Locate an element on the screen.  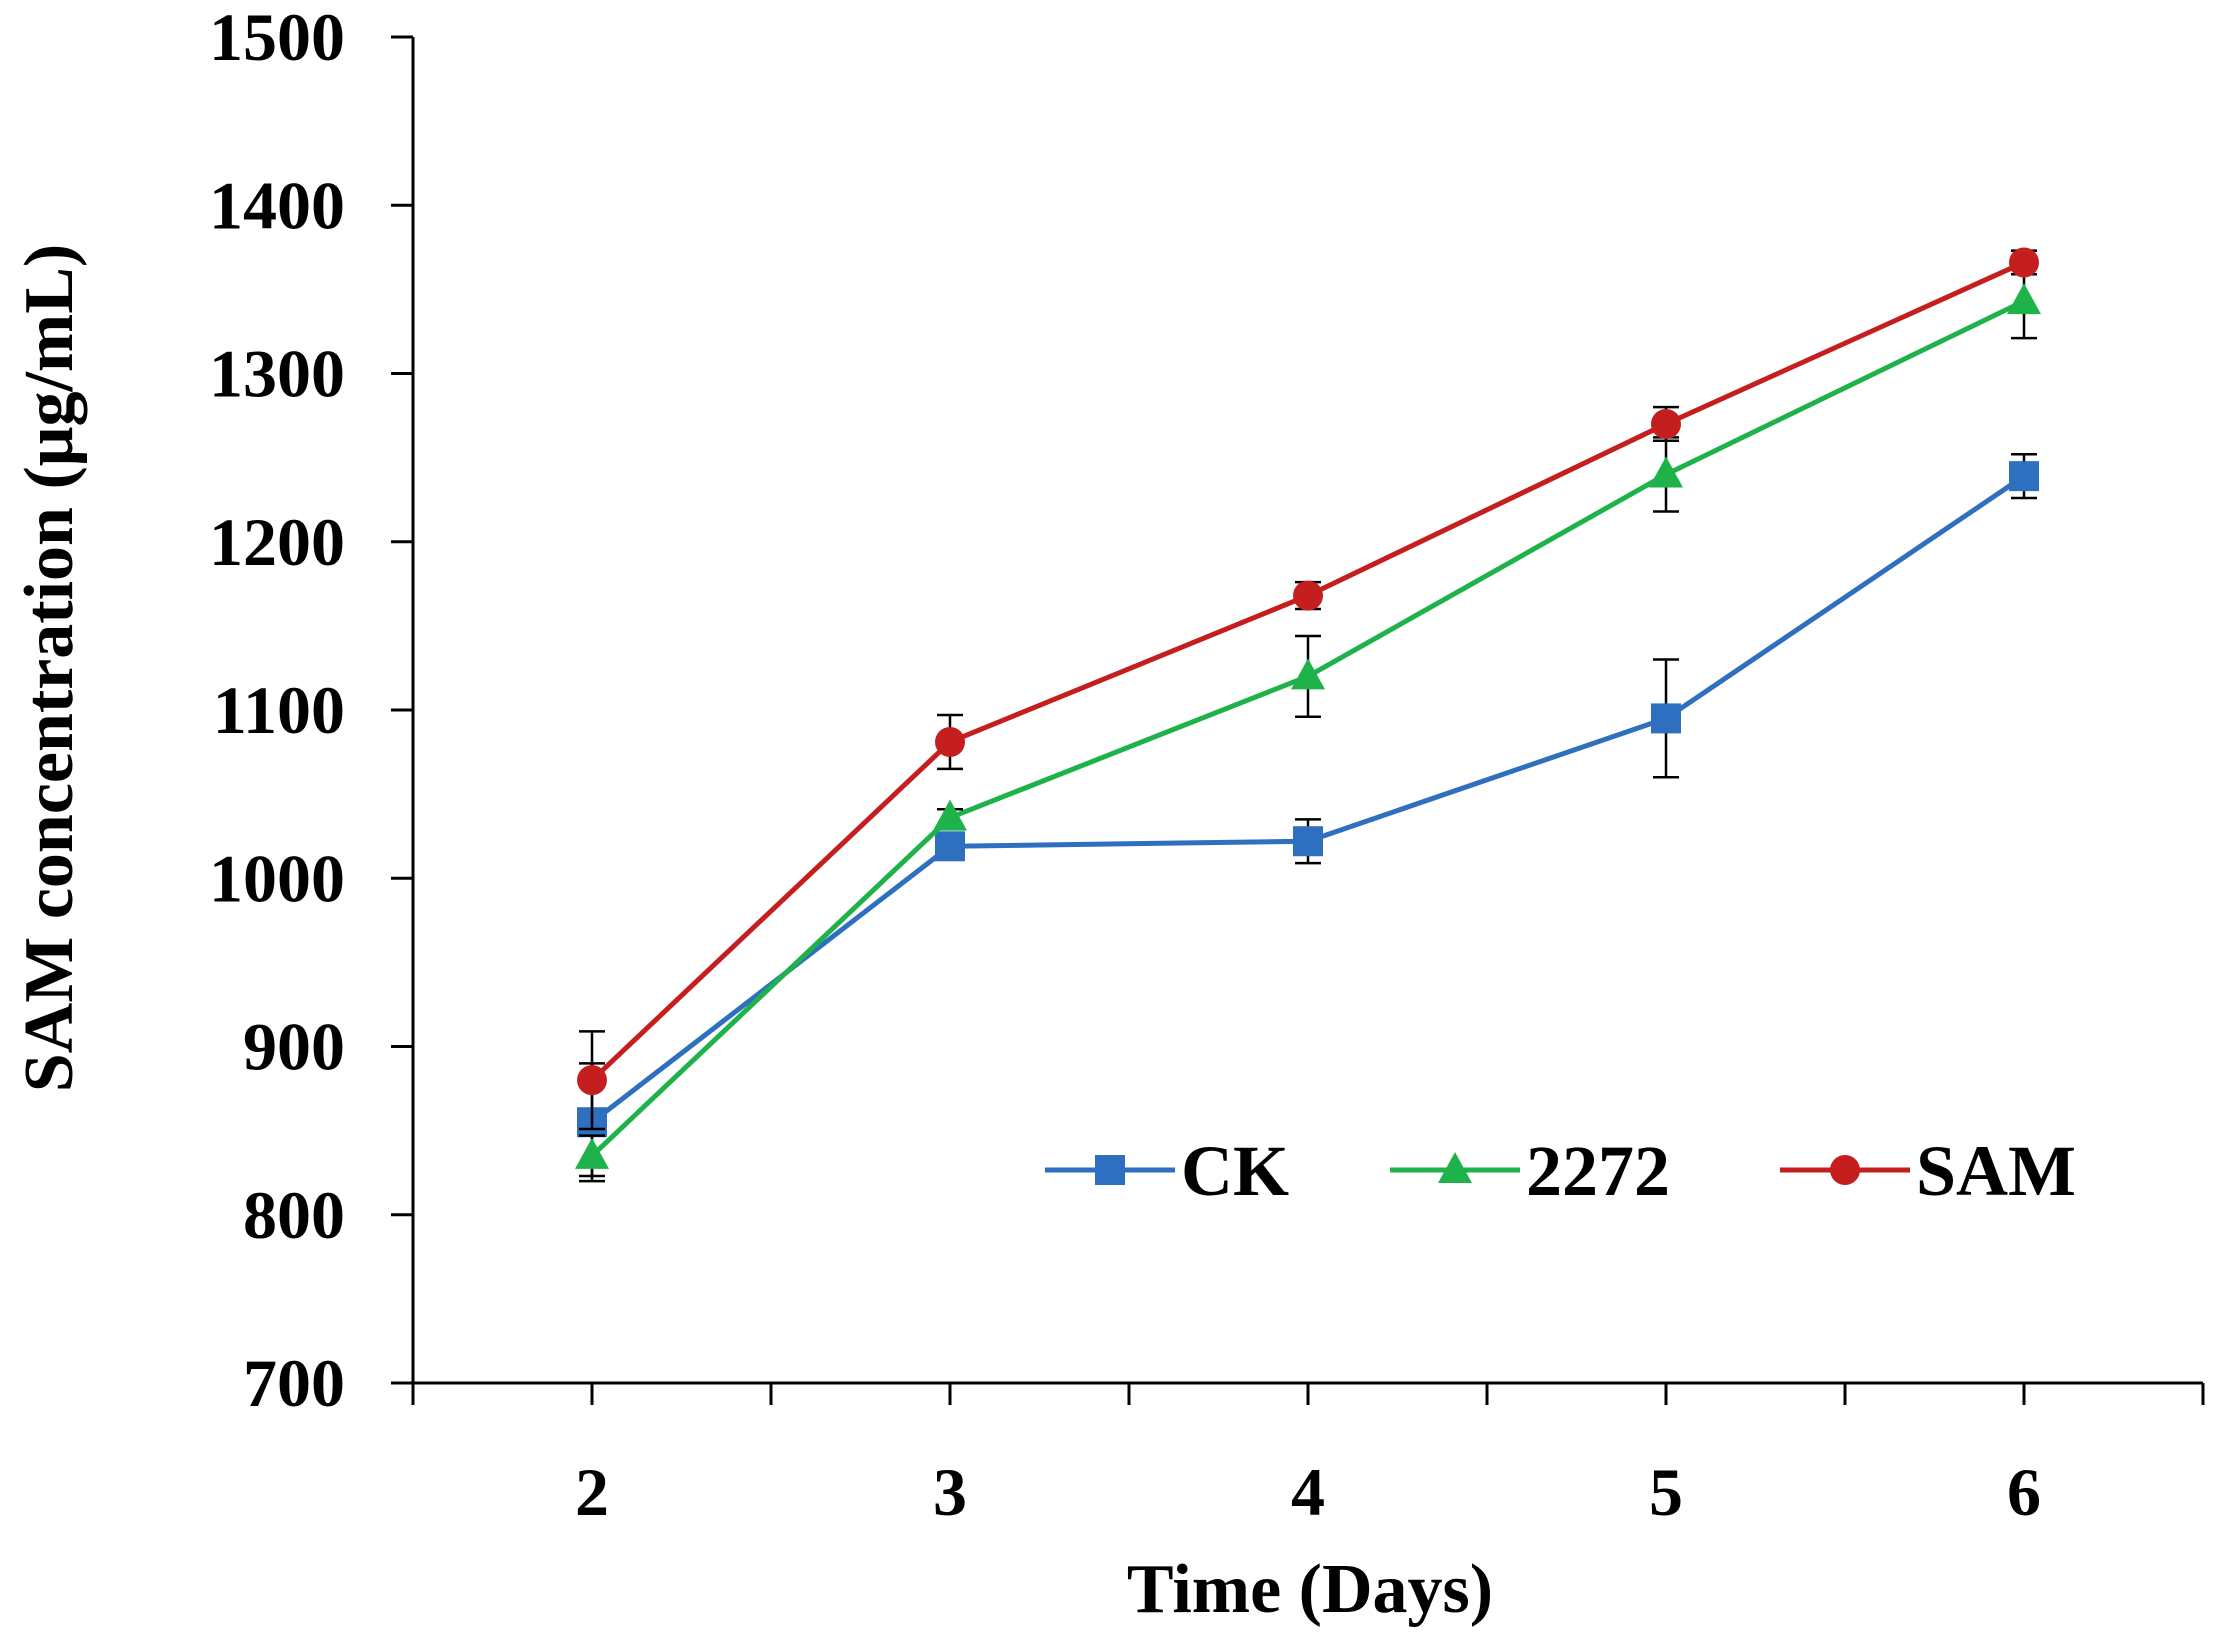
legend-item-sam: SAM is located at coordinates (1928, 1171).